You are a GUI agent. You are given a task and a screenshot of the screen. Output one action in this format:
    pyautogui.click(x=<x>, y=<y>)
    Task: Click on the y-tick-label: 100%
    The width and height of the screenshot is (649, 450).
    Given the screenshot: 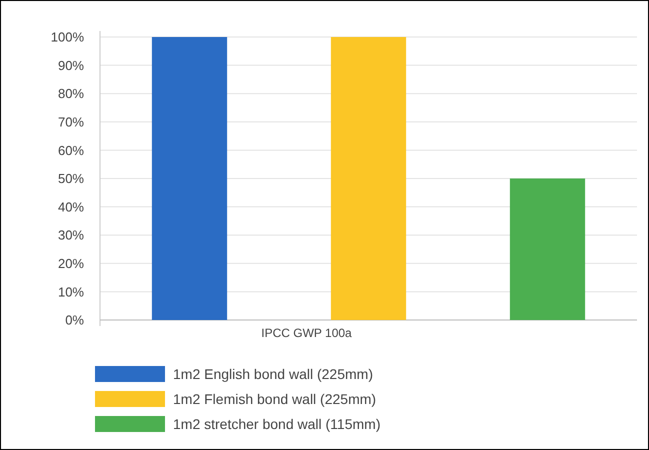 What is the action you would take?
    pyautogui.click(x=67, y=37)
    